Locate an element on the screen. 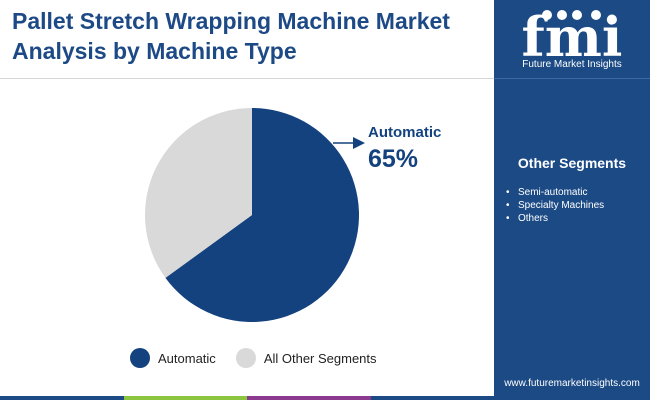 The image size is (650, 400). legend-label-automatic: Automatic is located at coordinates (187, 358).